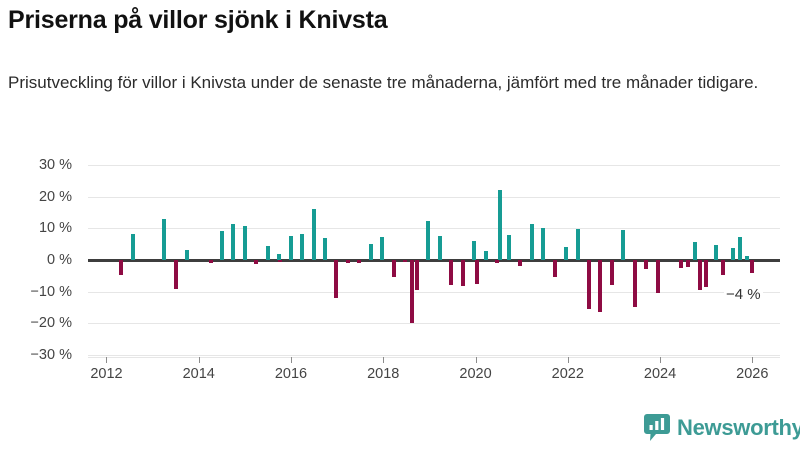 This screenshot has height=450, width=800. I want to click on x-axis-tick-label: 2014, so click(198, 374).